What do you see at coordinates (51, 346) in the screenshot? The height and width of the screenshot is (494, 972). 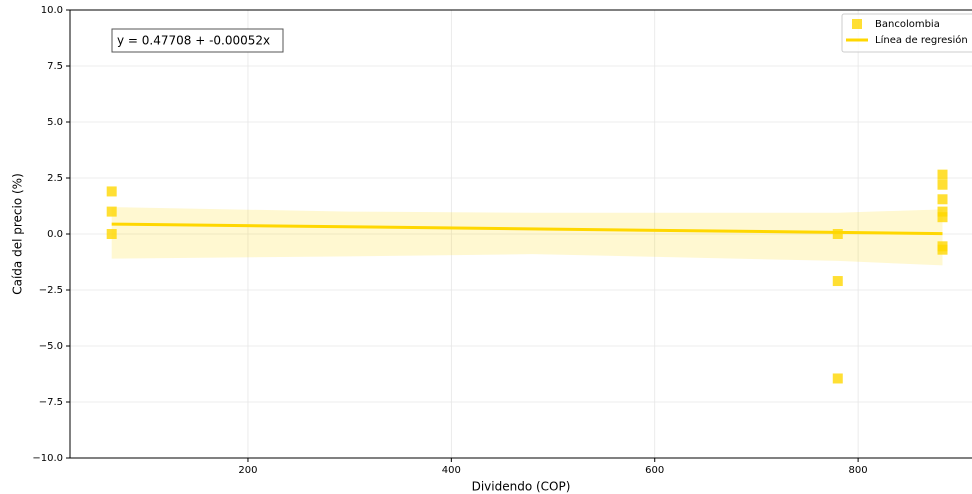 I see `y-tick-label: −5.0` at bounding box center [51, 346].